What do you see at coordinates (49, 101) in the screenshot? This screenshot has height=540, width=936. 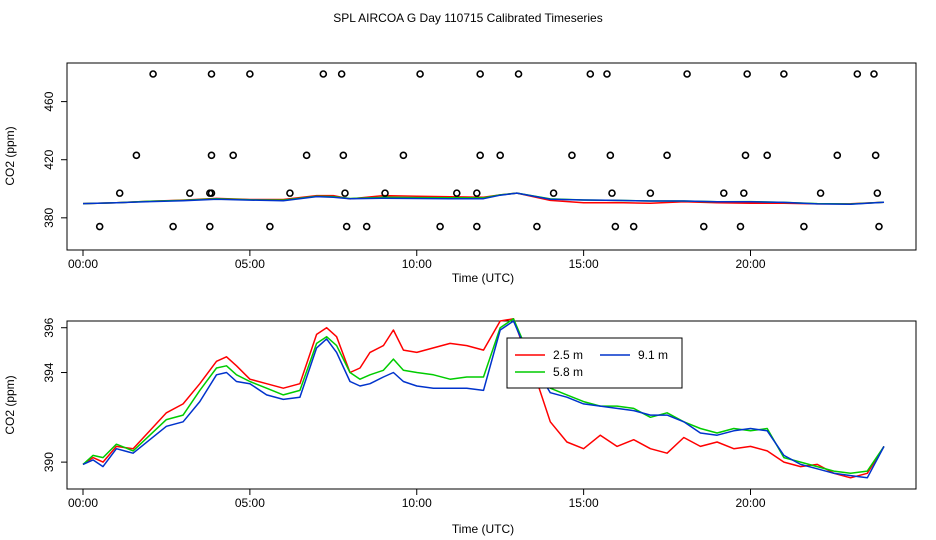 I see `y-tick-label: 460` at bounding box center [49, 101].